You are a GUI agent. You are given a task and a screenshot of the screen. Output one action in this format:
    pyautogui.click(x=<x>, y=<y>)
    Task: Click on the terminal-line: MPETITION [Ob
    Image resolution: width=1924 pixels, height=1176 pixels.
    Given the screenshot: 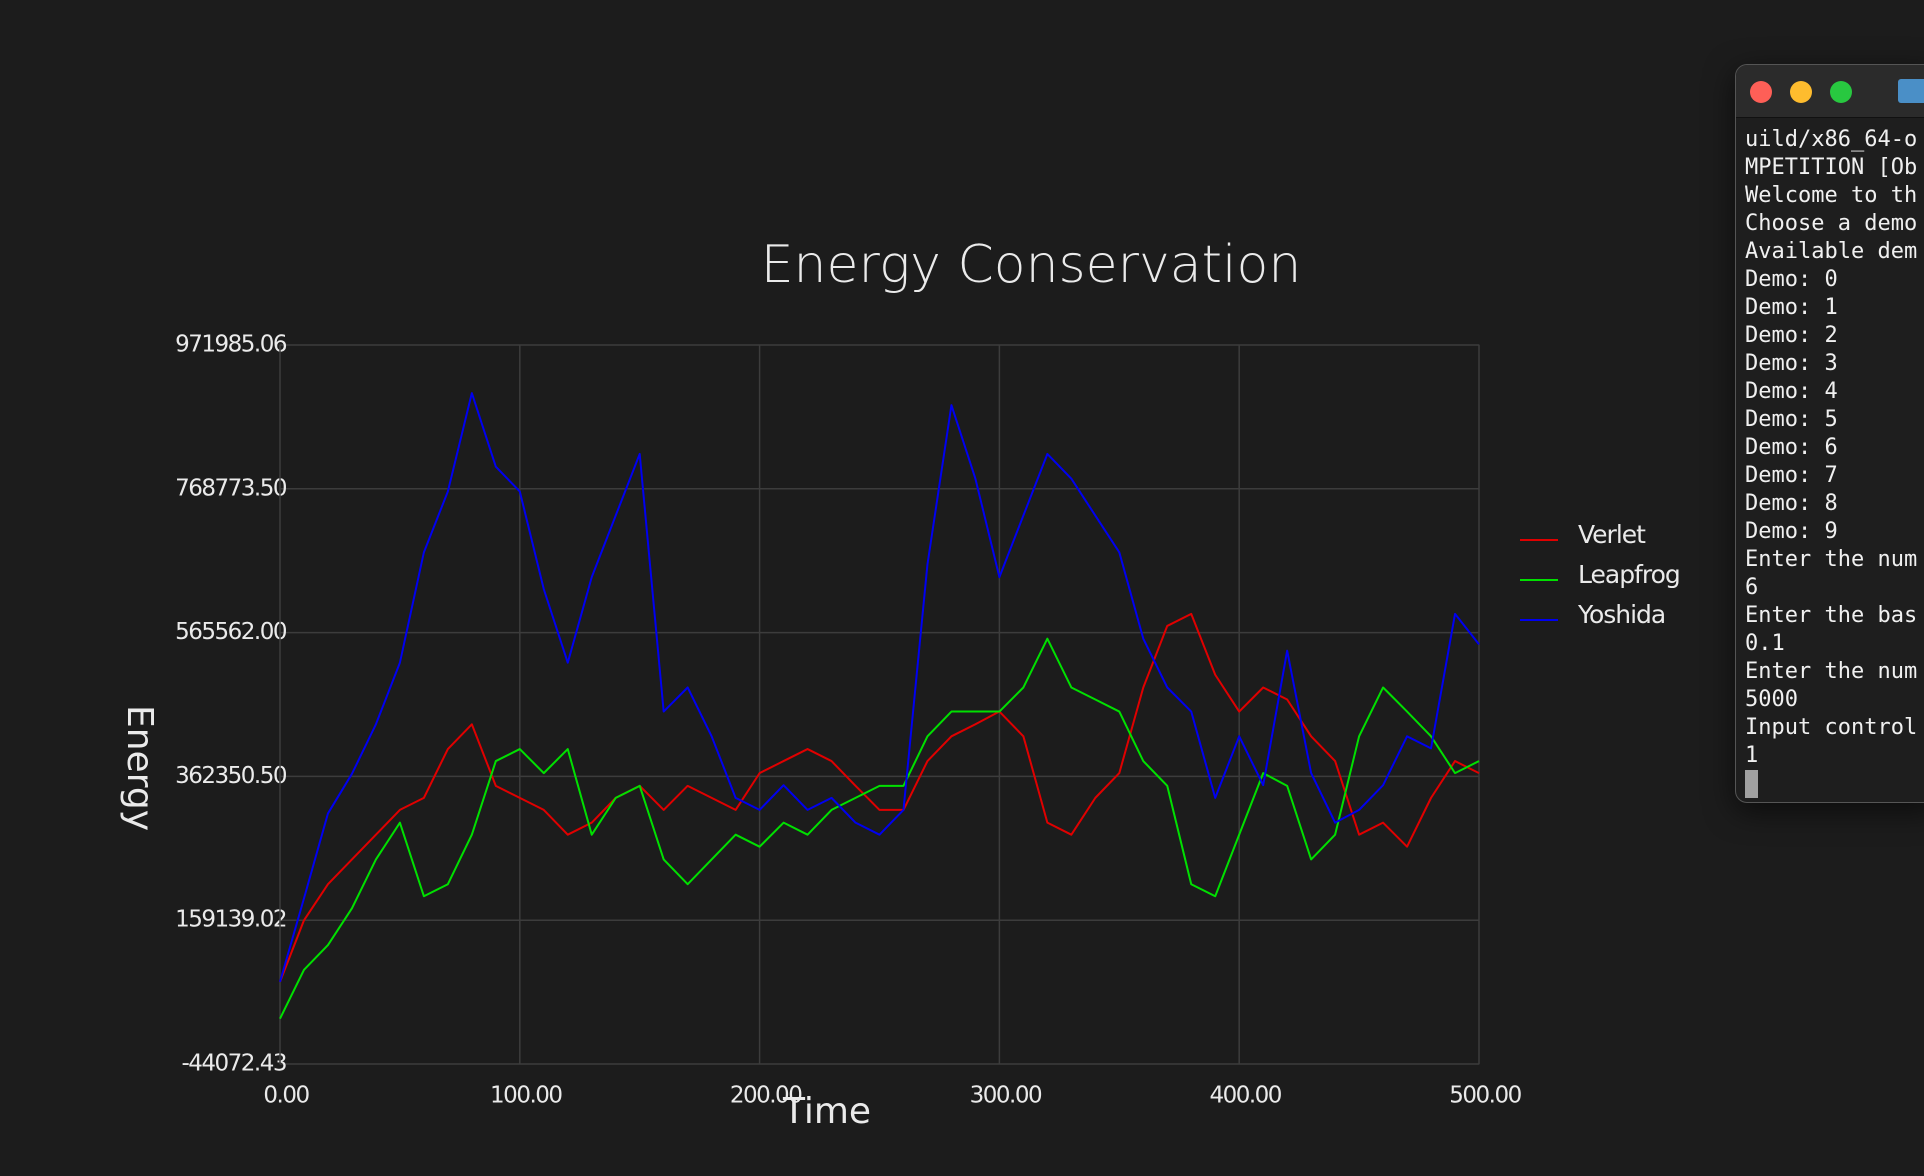 What is the action you would take?
    pyautogui.click(x=1831, y=167)
    